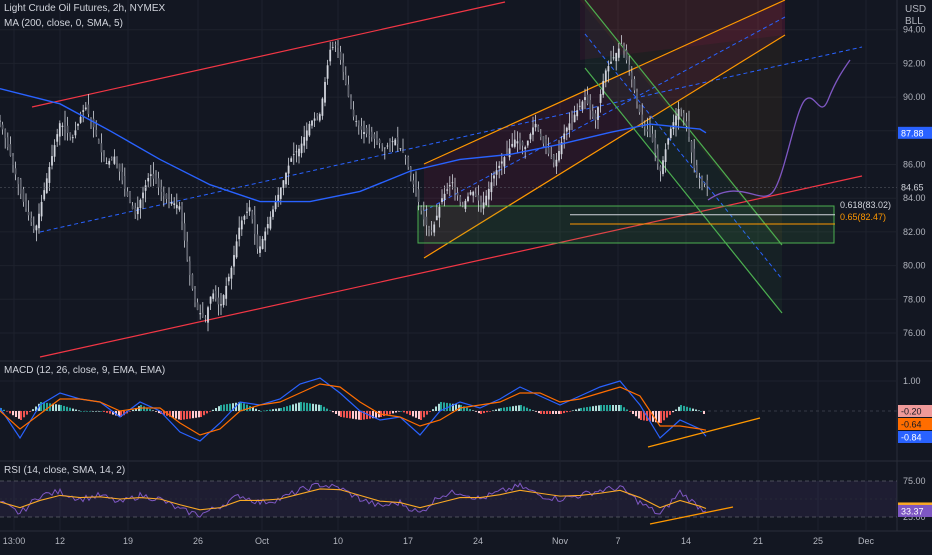 Image resolution: width=932 pixels, height=555 pixels. I want to click on rsi-line, so click(353, 500).